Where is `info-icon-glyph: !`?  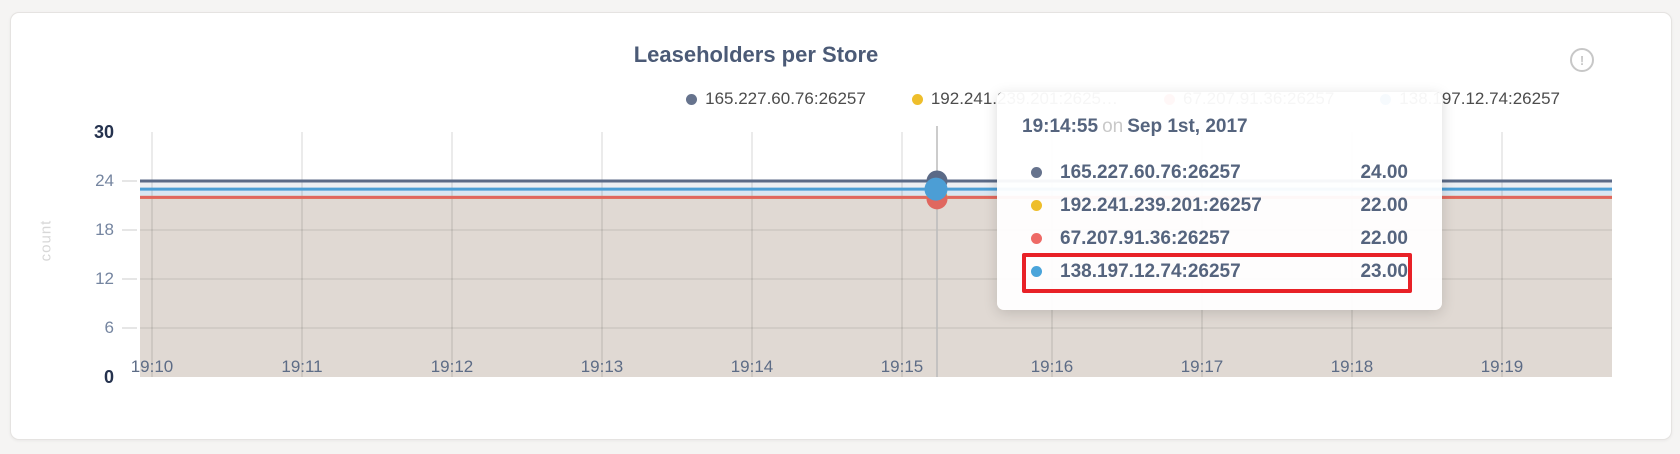 info-icon-glyph: ! is located at coordinates (1582, 60).